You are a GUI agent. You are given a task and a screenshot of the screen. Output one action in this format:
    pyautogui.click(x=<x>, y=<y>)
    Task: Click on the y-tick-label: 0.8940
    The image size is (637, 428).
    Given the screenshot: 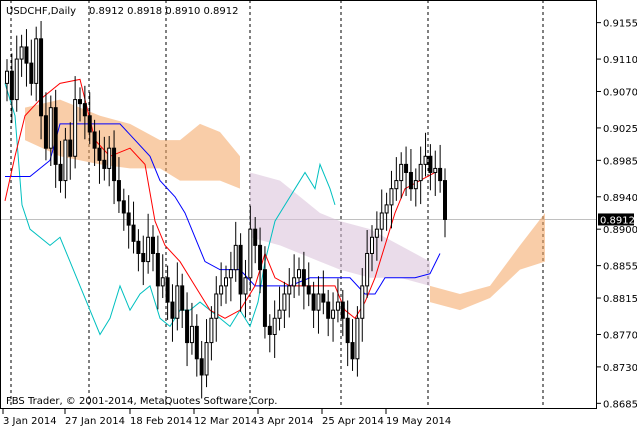 What is the action you would take?
    pyautogui.click(x=620, y=198)
    